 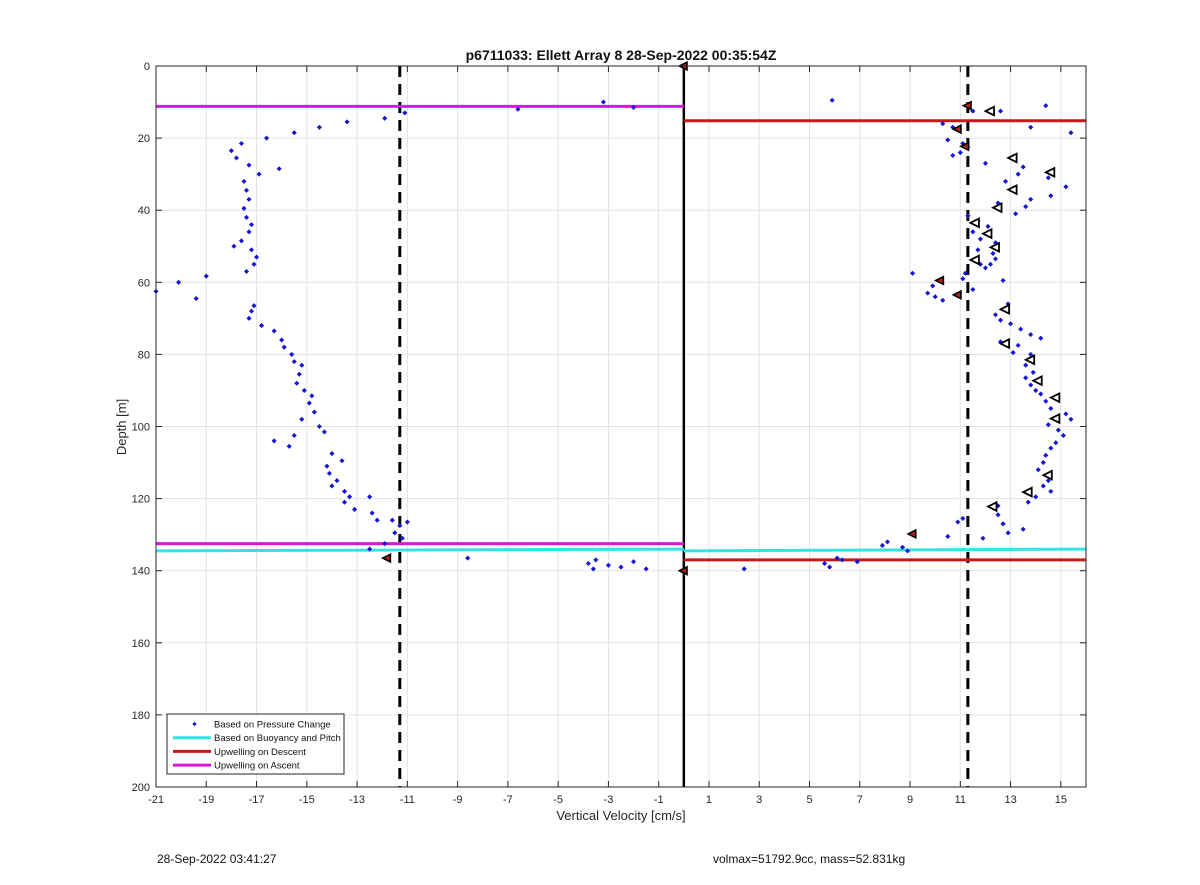 I want to click on x-tick-label: 13, so click(x=1010, y=800).